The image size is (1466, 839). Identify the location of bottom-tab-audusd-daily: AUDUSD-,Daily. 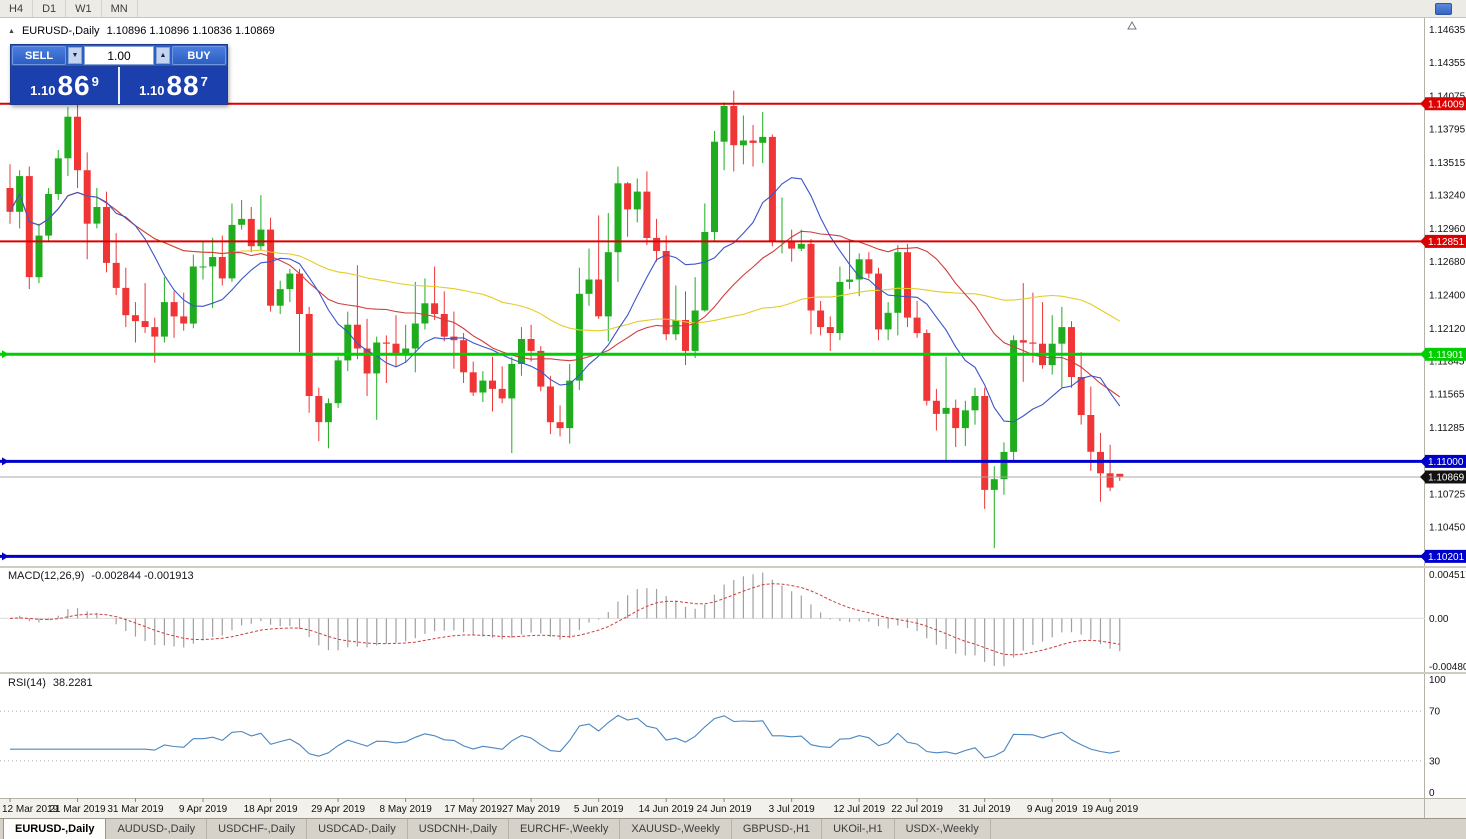
(157, 829).